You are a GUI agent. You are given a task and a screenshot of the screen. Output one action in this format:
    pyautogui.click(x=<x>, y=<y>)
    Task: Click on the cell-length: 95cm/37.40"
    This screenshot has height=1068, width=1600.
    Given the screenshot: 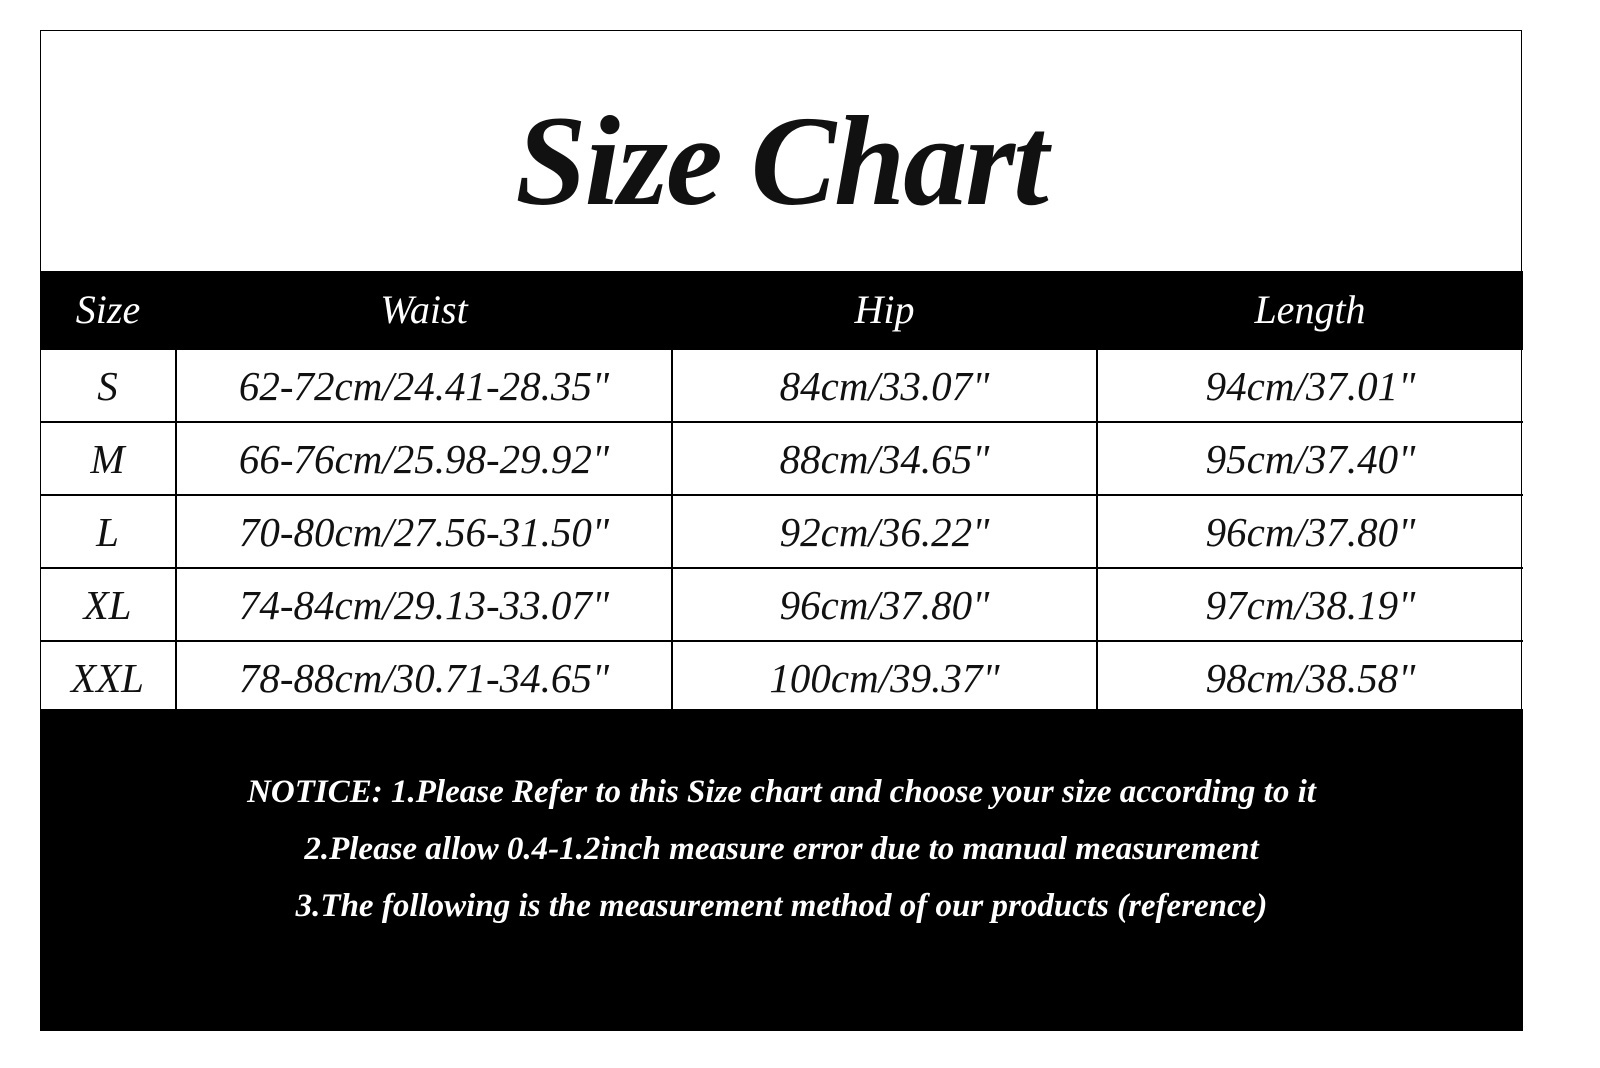 What is the action you would take?
    pyautogui.click(x=1309, y=458)
    